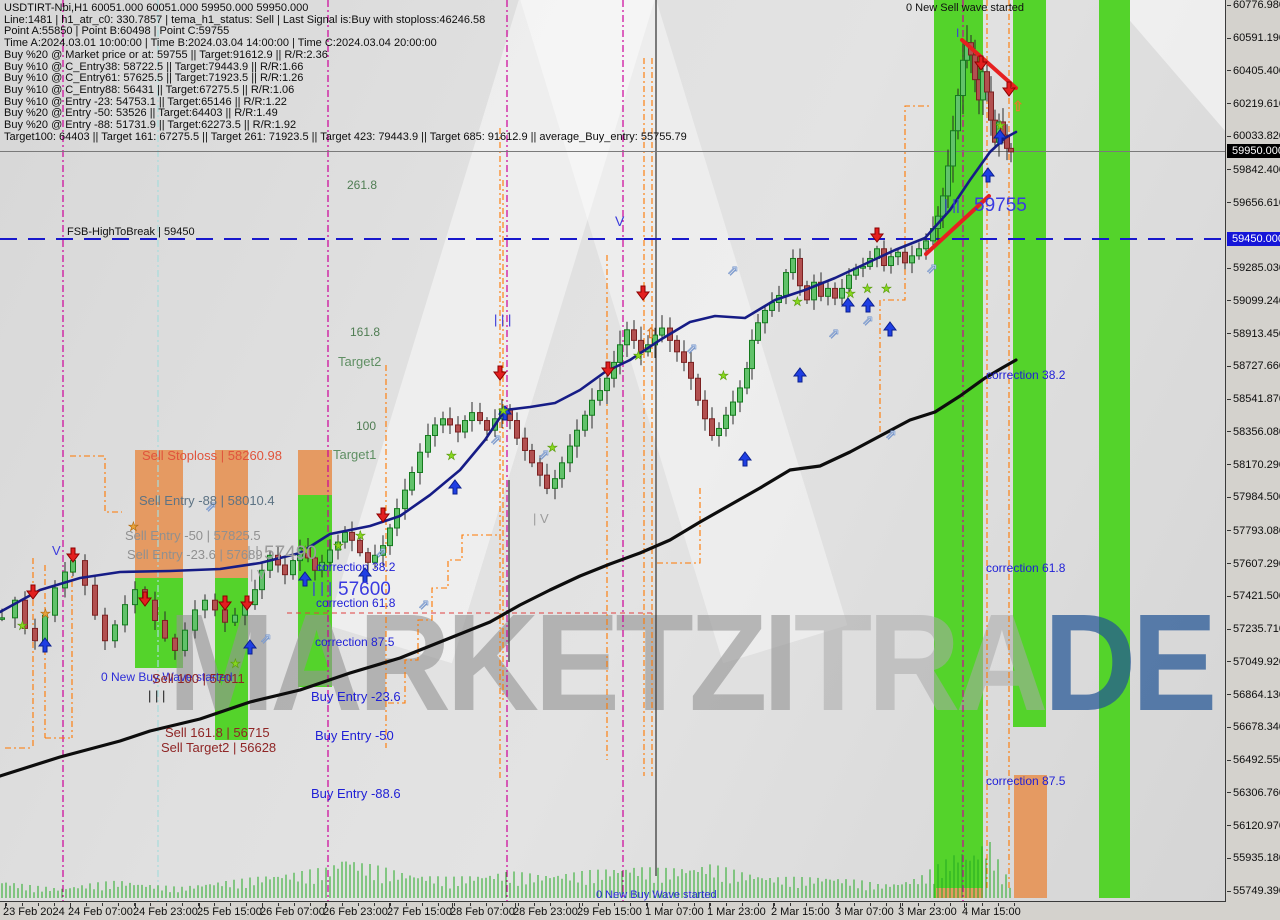  I want to click on time-tick-label: 3 Mar 23:00, so click(927, 912).